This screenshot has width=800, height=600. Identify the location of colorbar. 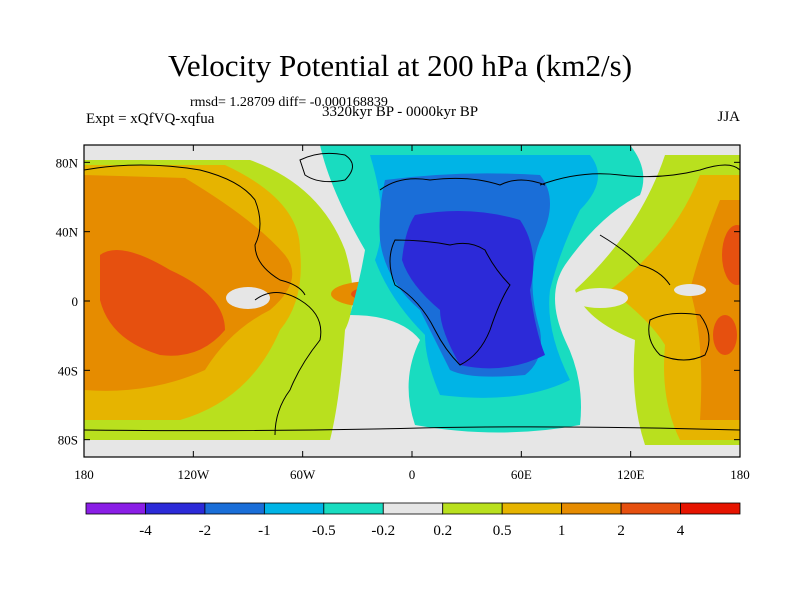
(413, 508).